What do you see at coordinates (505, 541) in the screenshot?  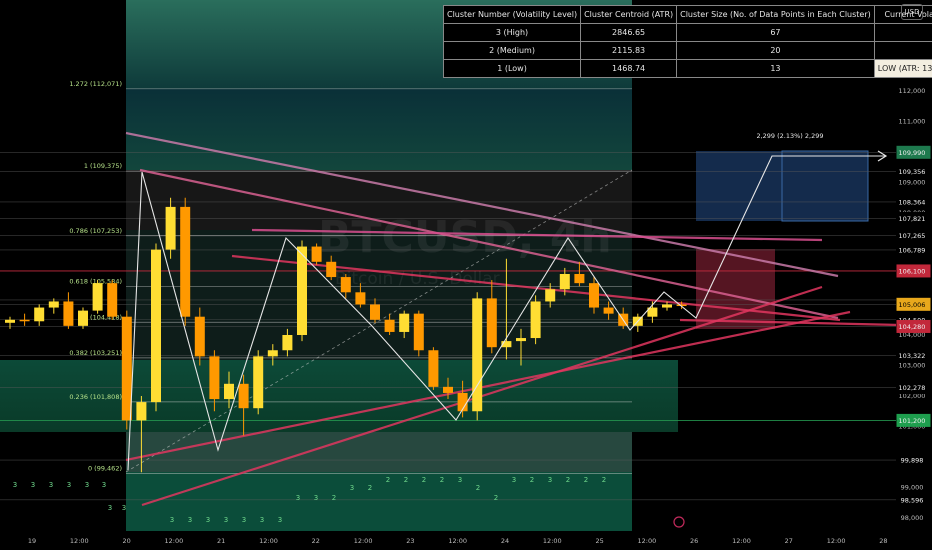 I see `x-tick-label: 24` at bounding box center [505, 541].